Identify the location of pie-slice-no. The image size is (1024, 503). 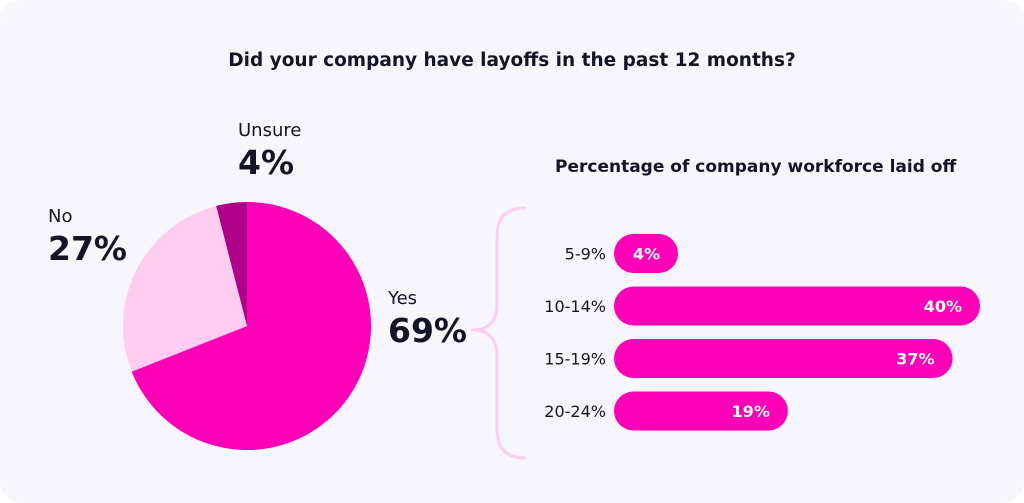
(185, 288).